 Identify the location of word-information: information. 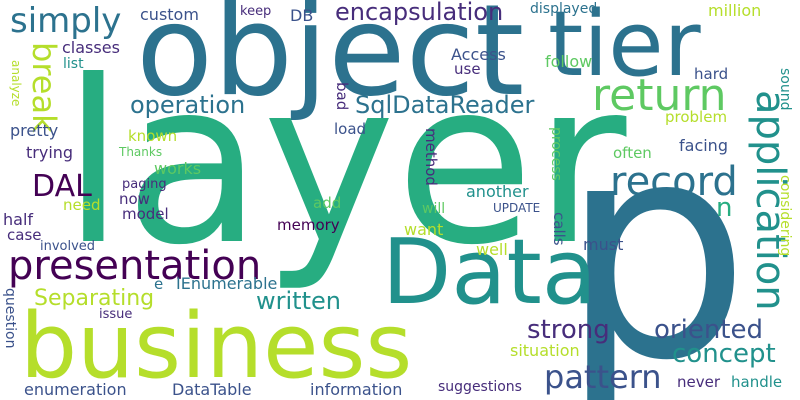
(356, 389).